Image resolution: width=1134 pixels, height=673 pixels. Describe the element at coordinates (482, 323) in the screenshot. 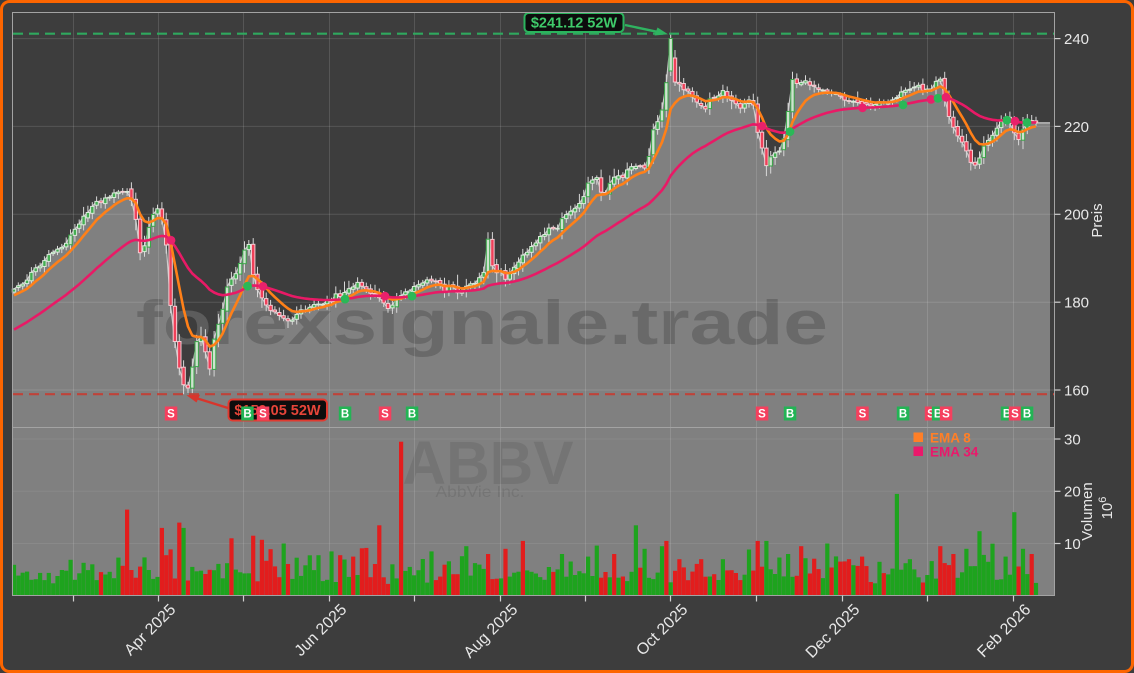

I see `svg-text: forexsignale.trade` at that location.